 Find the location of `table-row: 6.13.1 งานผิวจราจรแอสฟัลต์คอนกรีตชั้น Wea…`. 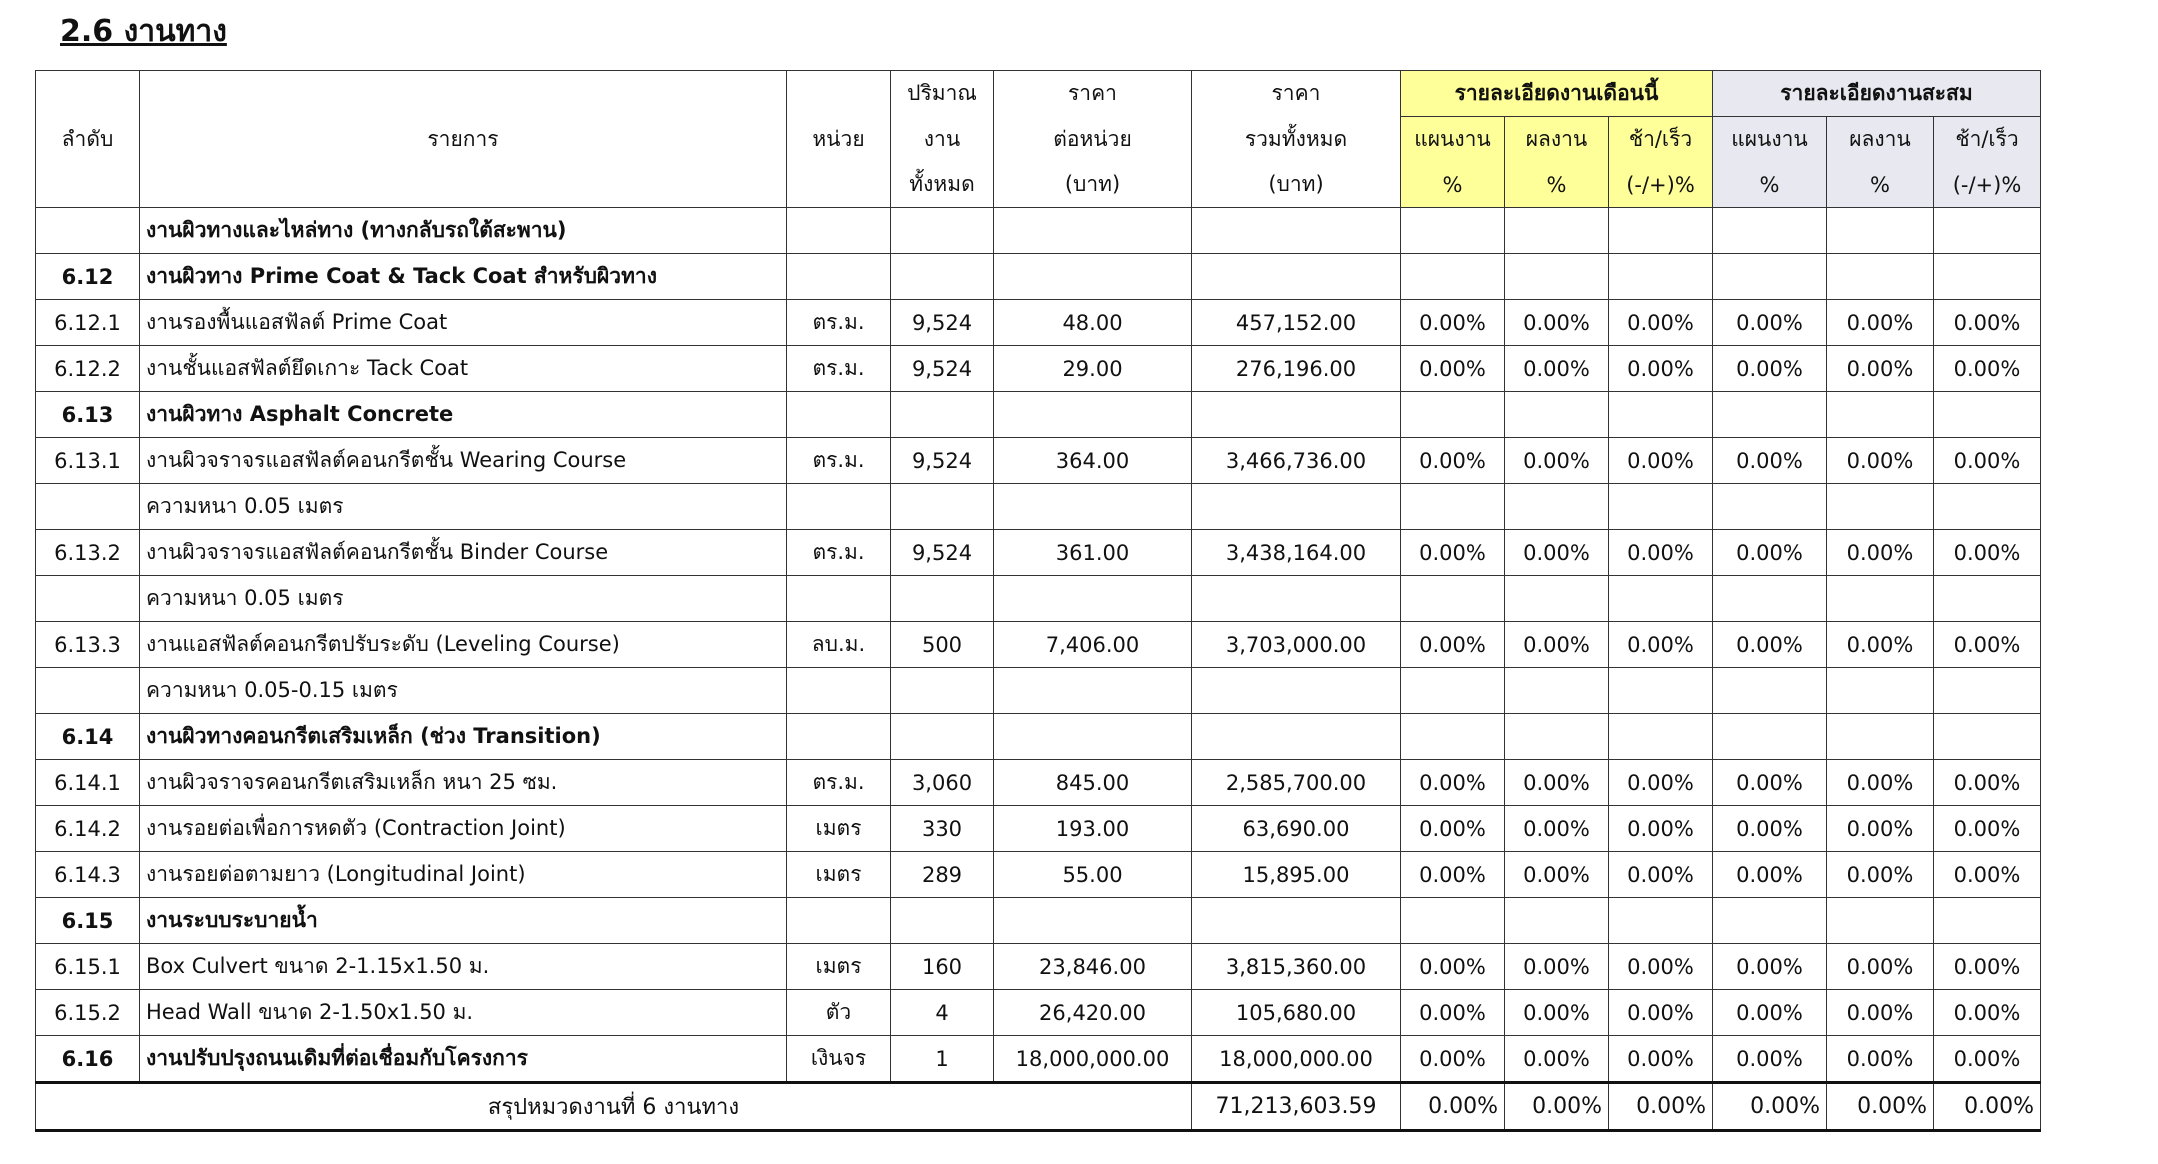

table-row: 6.13.1 งานผิวจราจรแอสฟัลต์คอนกรีตชั้น Wea… is located at coordinates (1038, 460).